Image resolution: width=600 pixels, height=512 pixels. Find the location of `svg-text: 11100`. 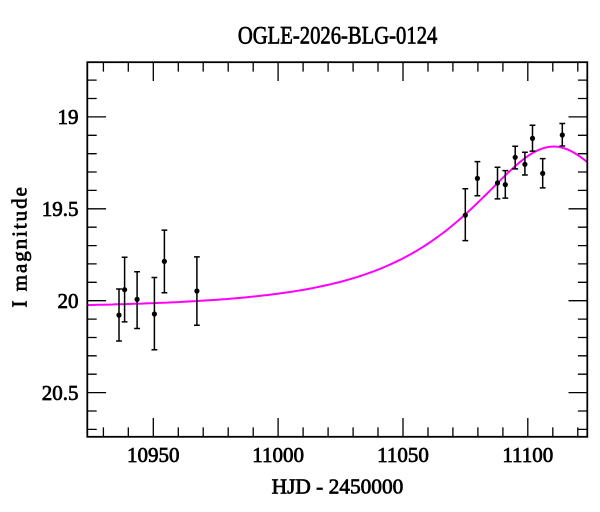

svg-text: 11100 is located at coordinates (527, 455).